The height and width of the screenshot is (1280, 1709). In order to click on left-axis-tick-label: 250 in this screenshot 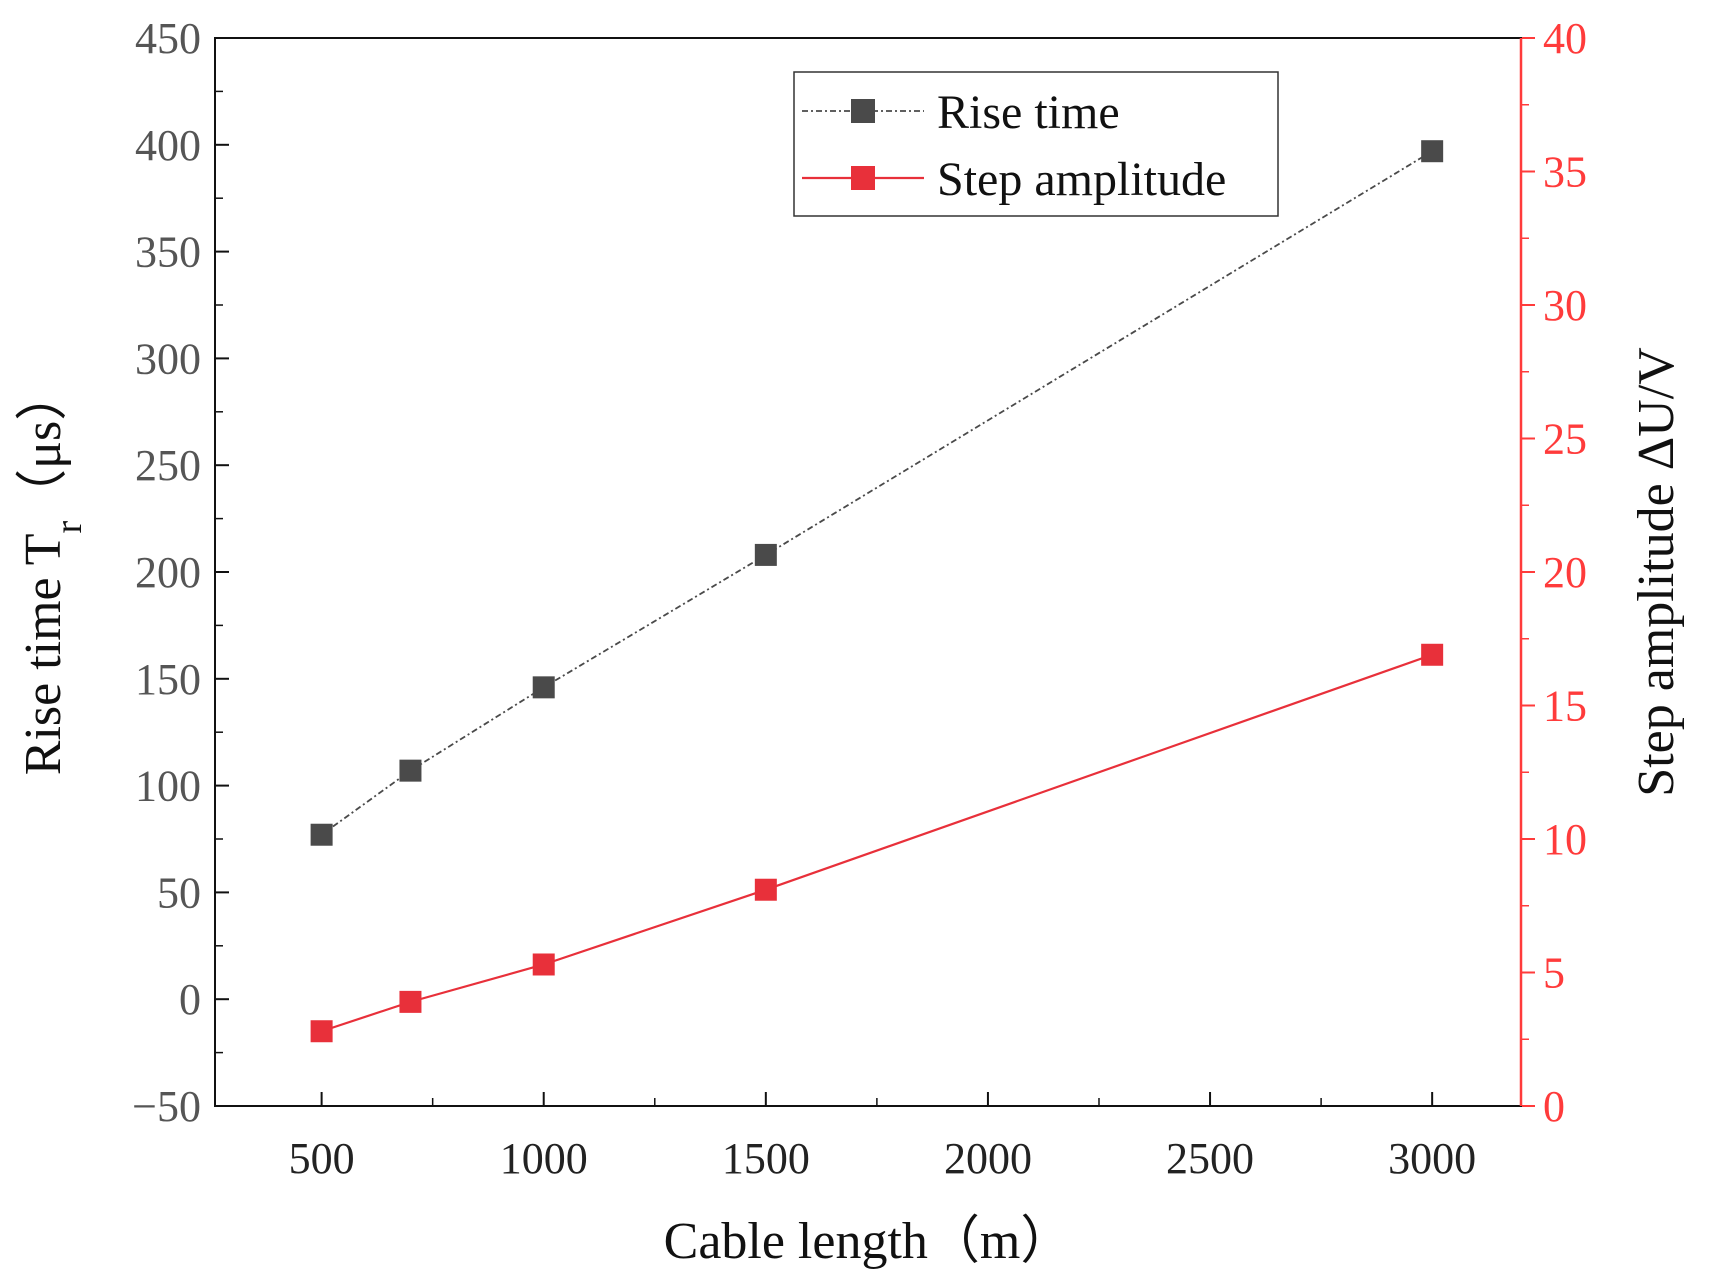, I will do `click(168, 465)`.